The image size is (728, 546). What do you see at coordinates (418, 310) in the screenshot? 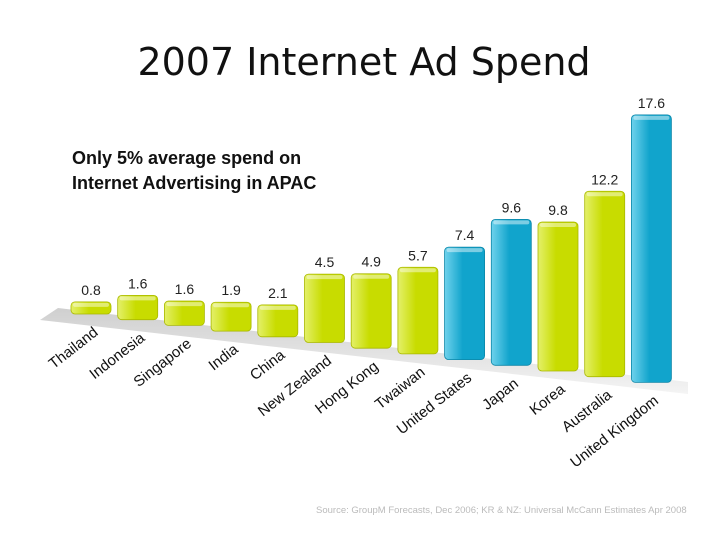
I see `bar-twaiwan` at bounding box center [418, 310].